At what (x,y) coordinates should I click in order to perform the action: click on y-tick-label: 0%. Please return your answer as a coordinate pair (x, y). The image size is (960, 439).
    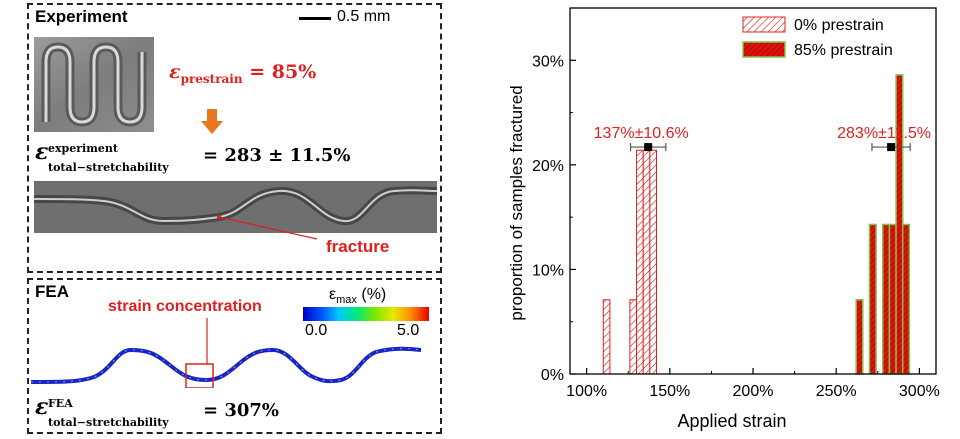
    Looking at the image, I should click on (552, 375).